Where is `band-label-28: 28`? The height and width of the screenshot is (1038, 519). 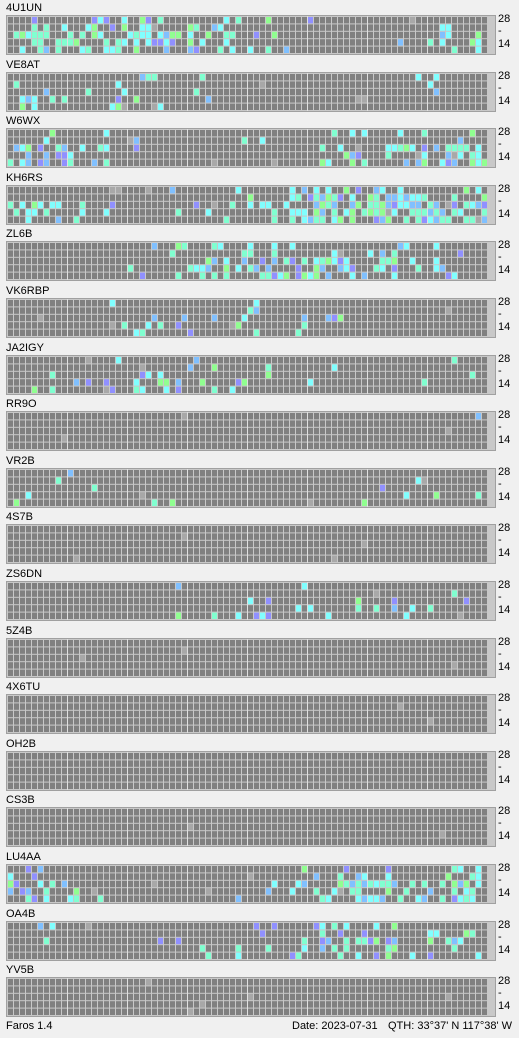 band-label-28: 28 is located at coordinates (504, 528).